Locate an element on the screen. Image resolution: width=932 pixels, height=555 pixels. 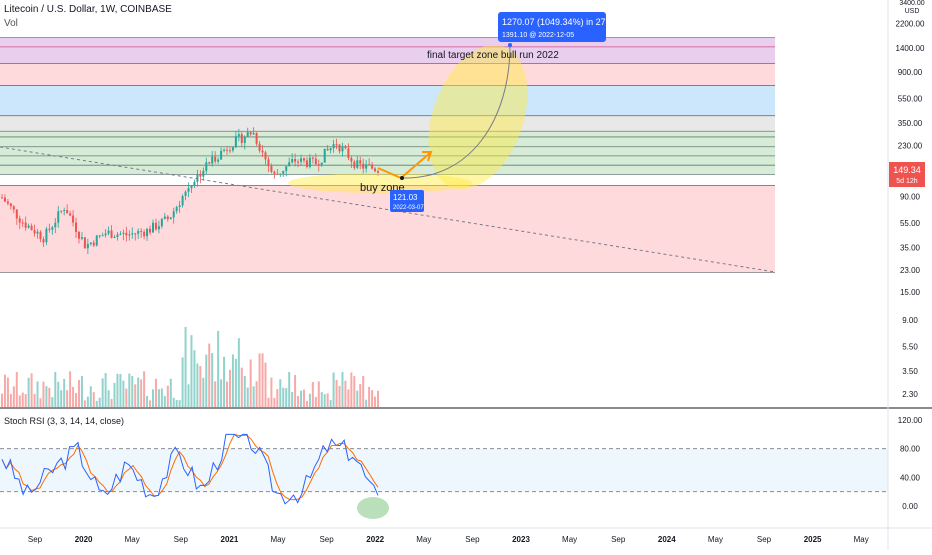
countdown-text: 5d 12h is located at coordinates (907, 181).